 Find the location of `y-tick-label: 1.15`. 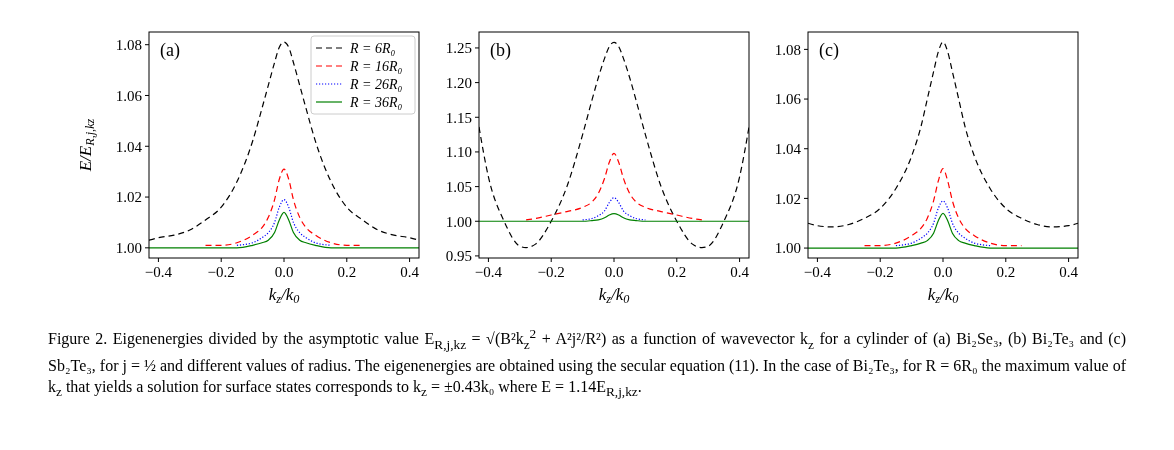

y-tick-label: 1.15 is located at coordinates (458, 117).